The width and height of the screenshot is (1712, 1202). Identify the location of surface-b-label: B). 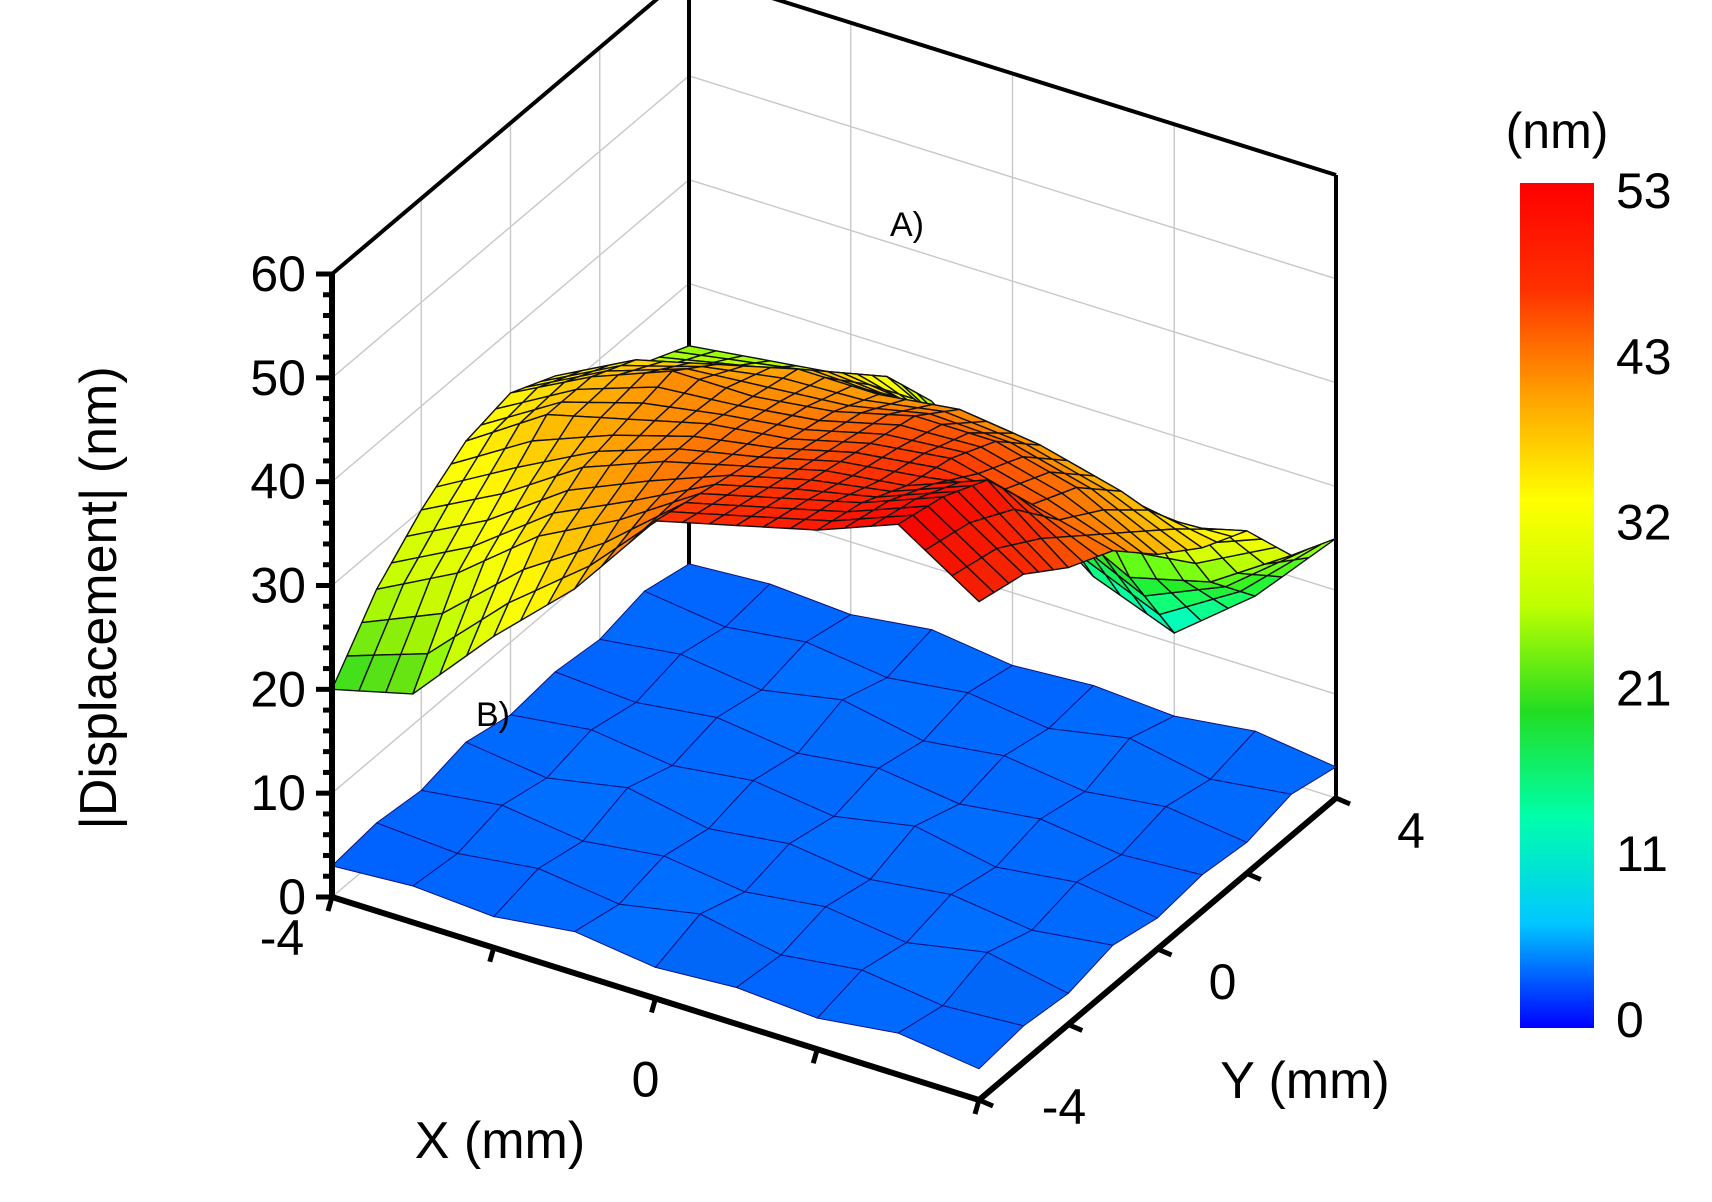
(493, 715).